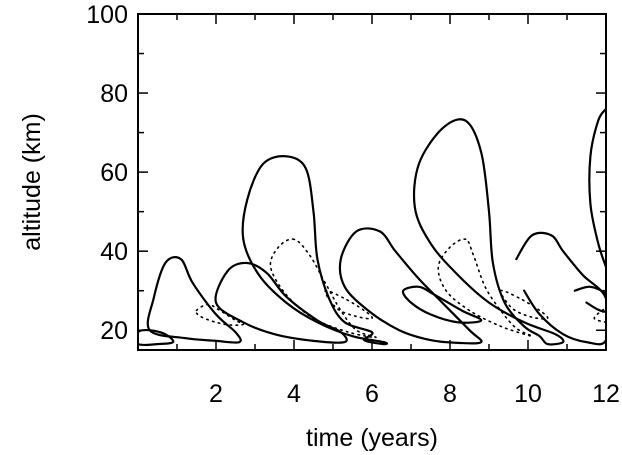 The height and width of the screenshot is (455, 622). Describe the element at coordinates (524, 304) in the screenshot. I see `contour-c6-dotted-inner` at that location.